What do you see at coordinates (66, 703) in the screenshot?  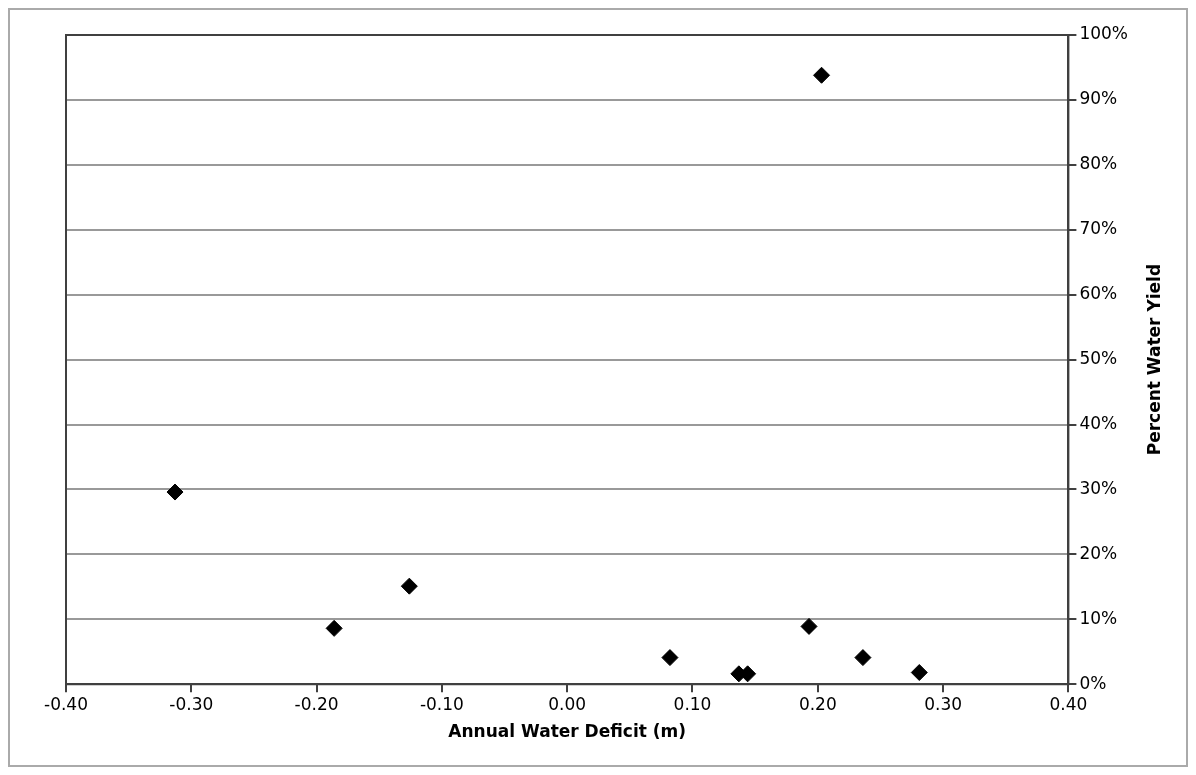 I see `x-tick-label: -0.40` at bounding box center [66, 703].